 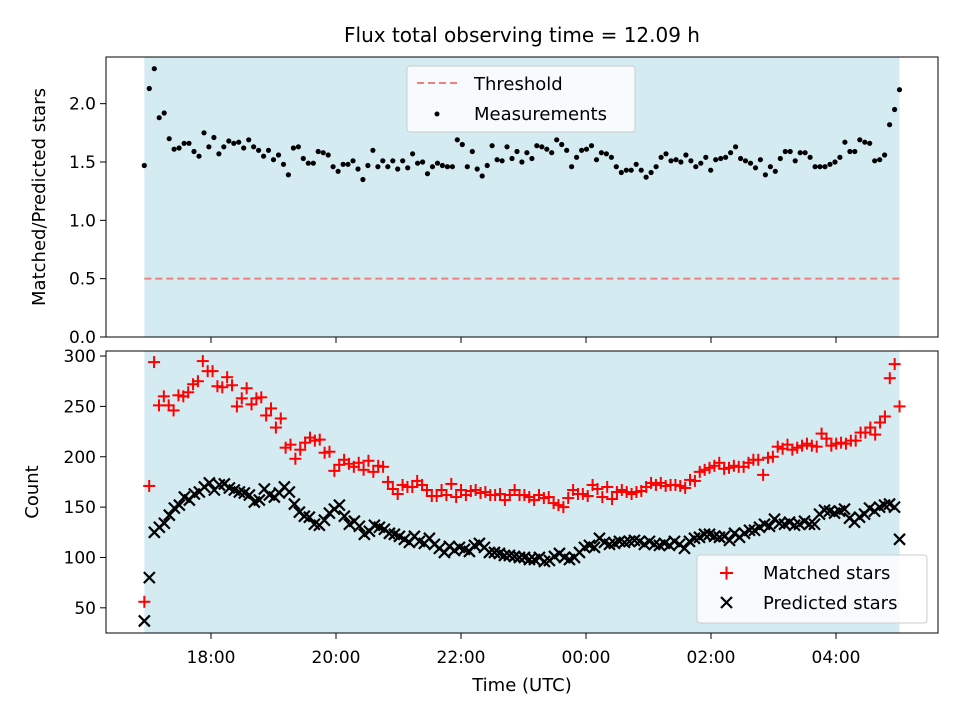 I want to click on top-y-axis-label: Matched/Predicted stars, so click(x=39, y=197).